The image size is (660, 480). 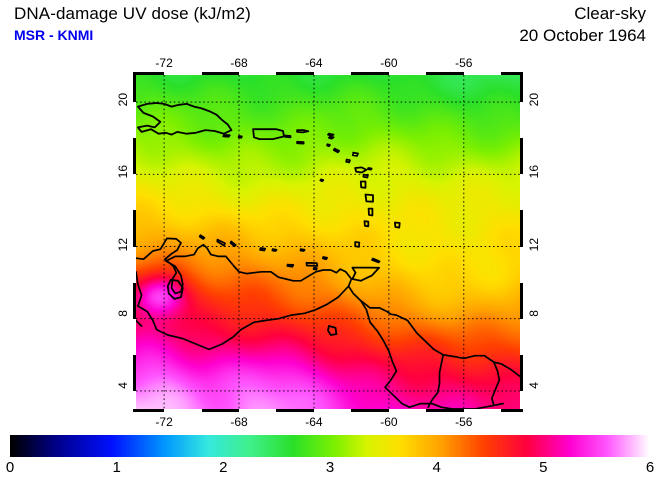 I want to click on x-axis-tick-top--68: -68, so click(x=239, y=63).